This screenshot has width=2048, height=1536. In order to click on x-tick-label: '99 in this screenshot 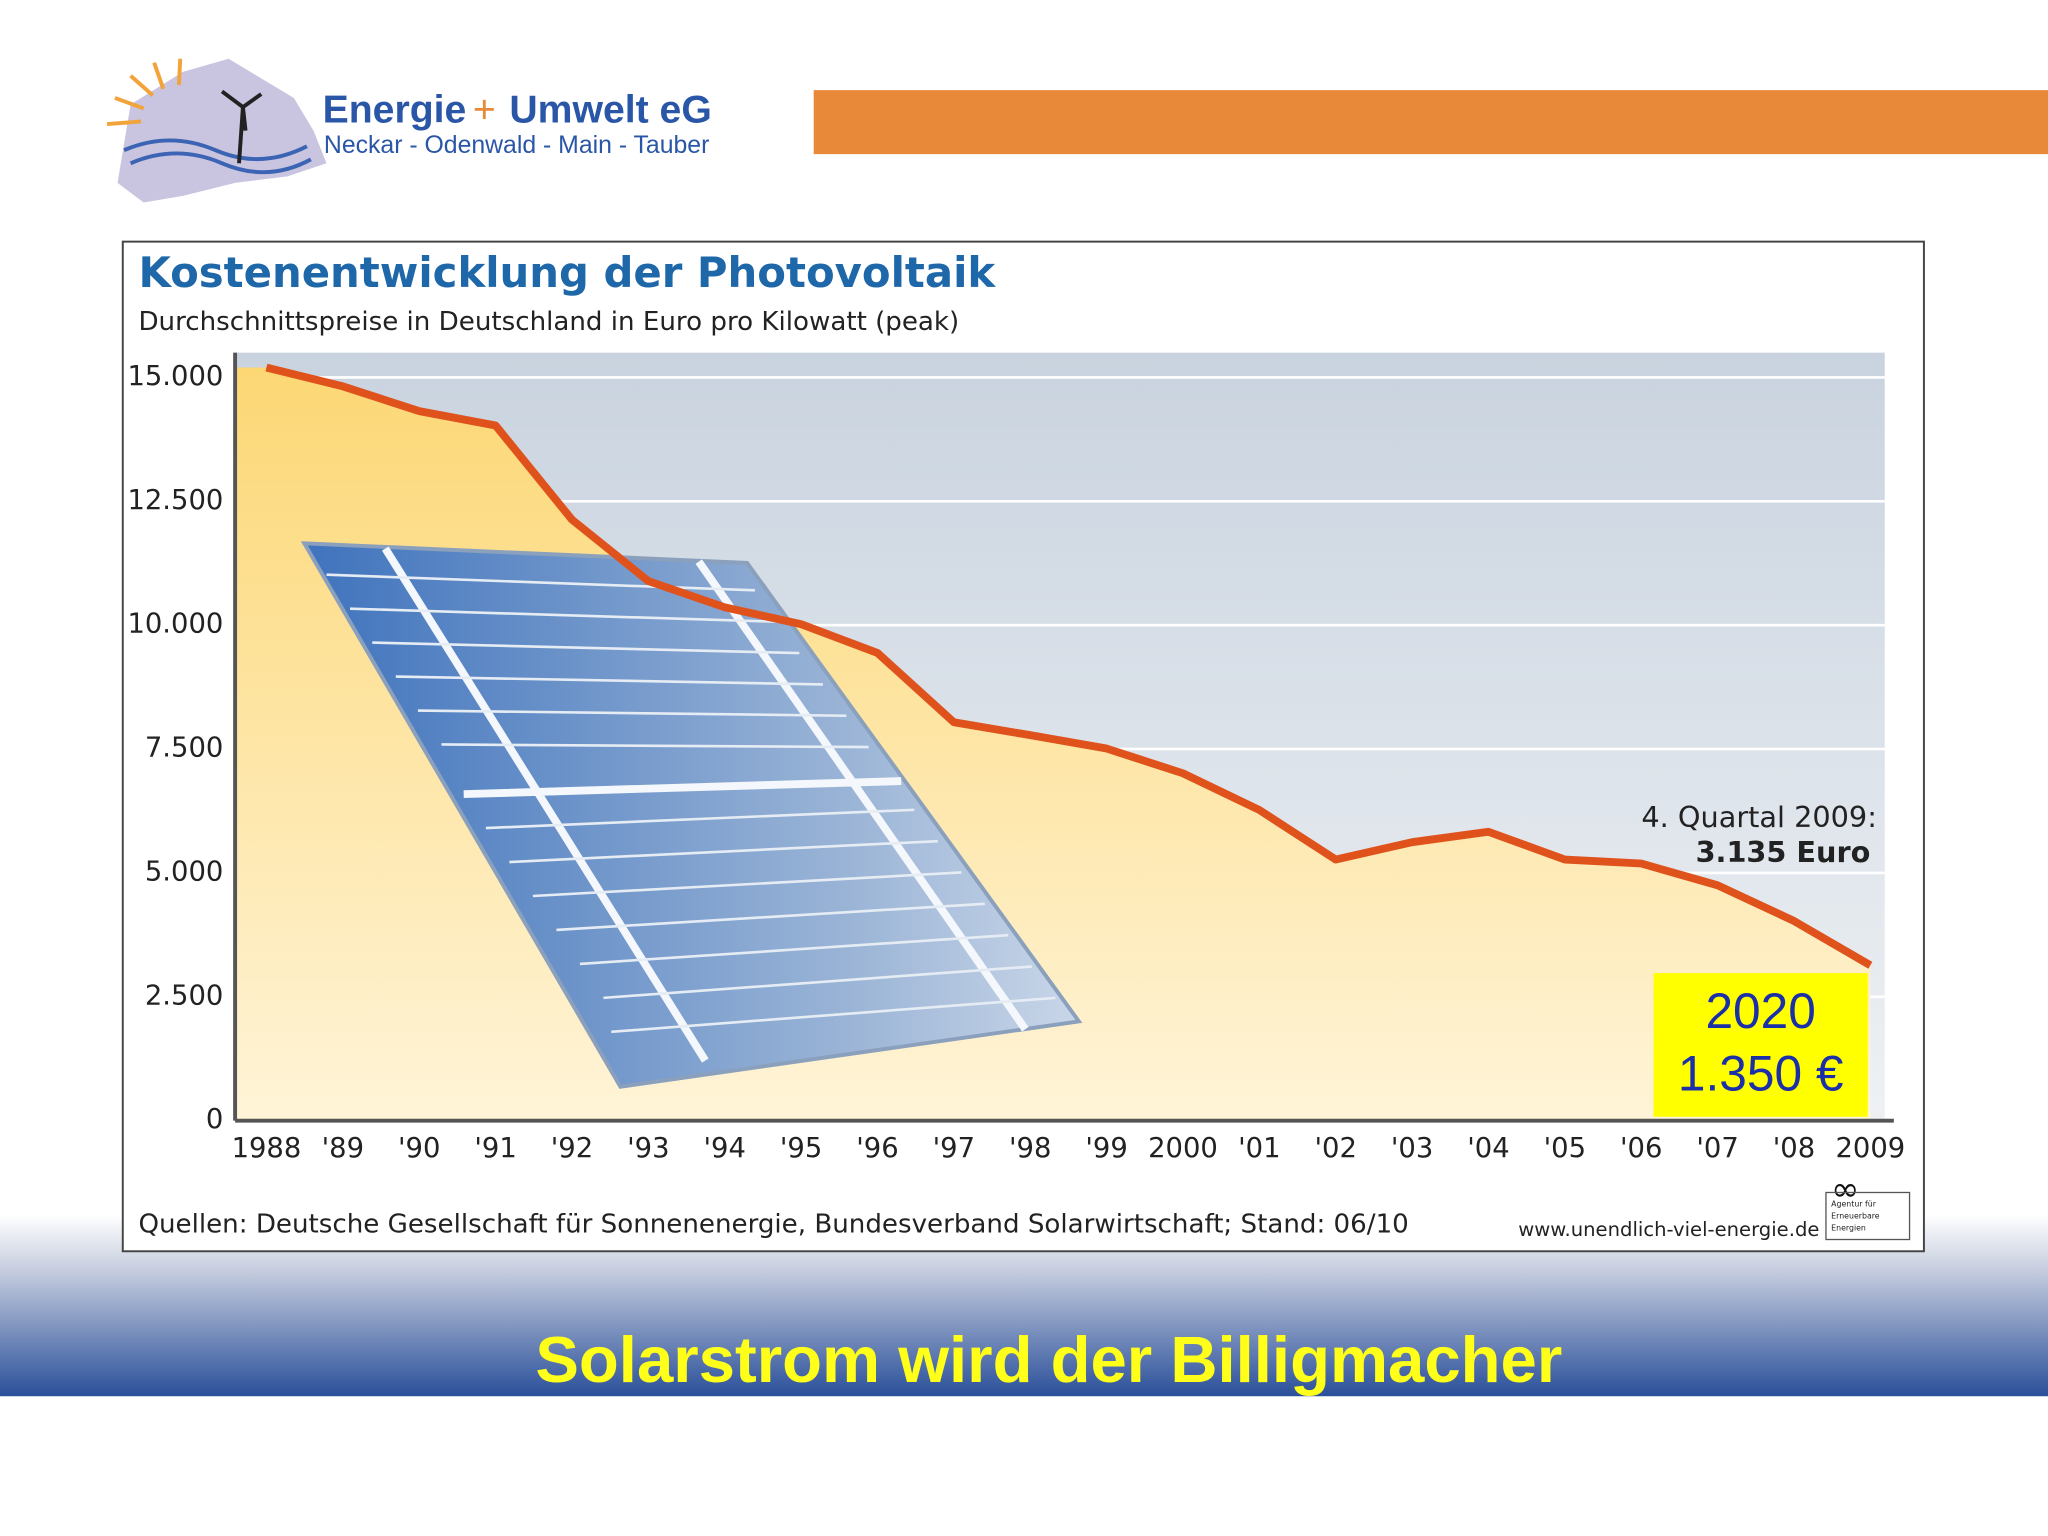, I will do `click(1106, 1148)`.